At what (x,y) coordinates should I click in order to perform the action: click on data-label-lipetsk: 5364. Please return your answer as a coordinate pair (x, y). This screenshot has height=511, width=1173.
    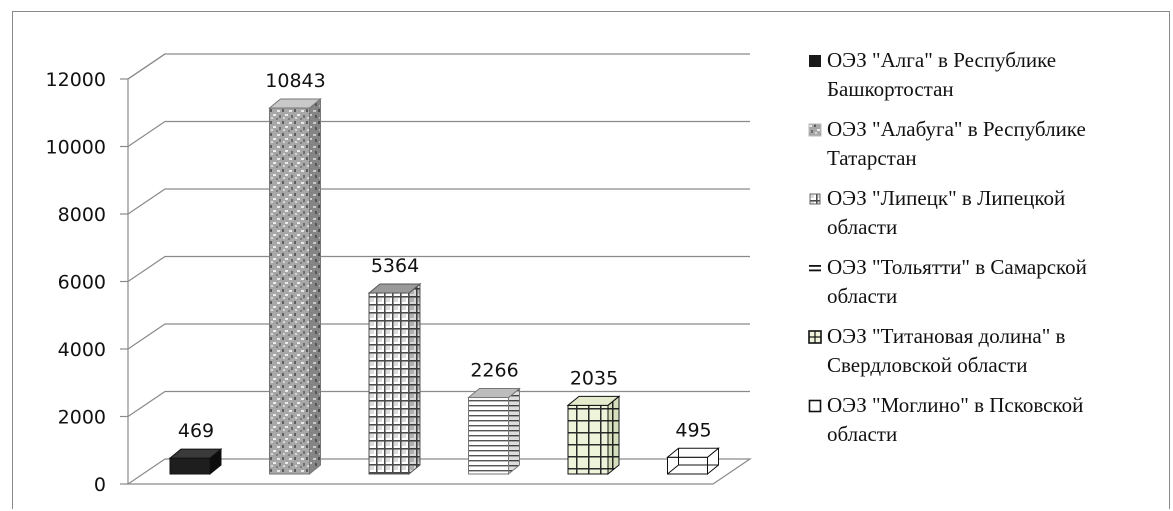
    Looking at the image, I should click on (395, 266).